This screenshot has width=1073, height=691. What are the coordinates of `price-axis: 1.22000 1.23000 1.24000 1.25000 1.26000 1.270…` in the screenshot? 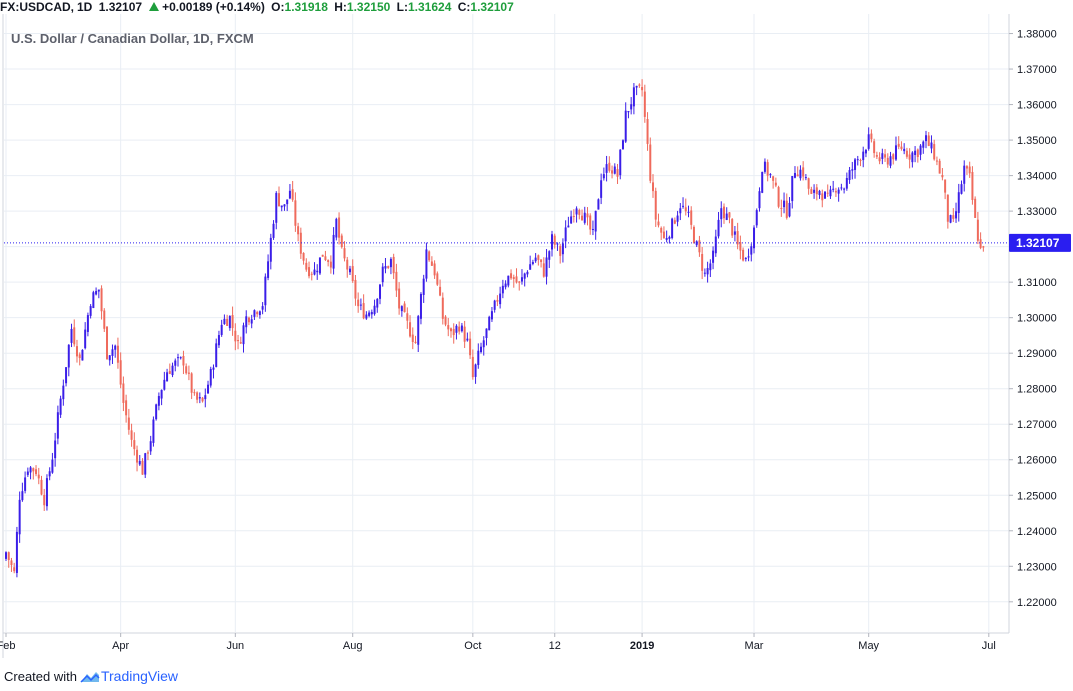 It's located at (1033, 319).